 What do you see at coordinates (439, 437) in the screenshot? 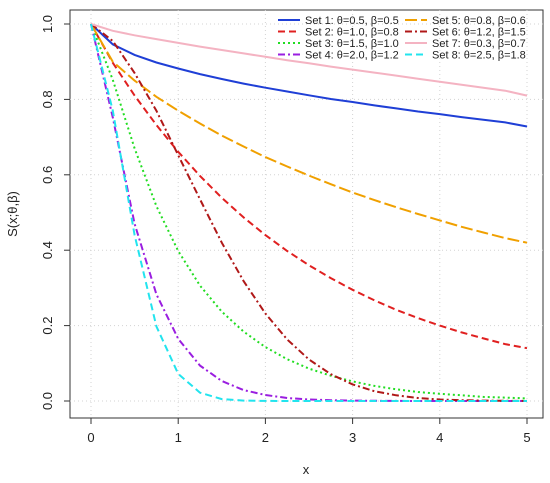
I see `x-tick-label: 4` at bounding box center [439, 437].